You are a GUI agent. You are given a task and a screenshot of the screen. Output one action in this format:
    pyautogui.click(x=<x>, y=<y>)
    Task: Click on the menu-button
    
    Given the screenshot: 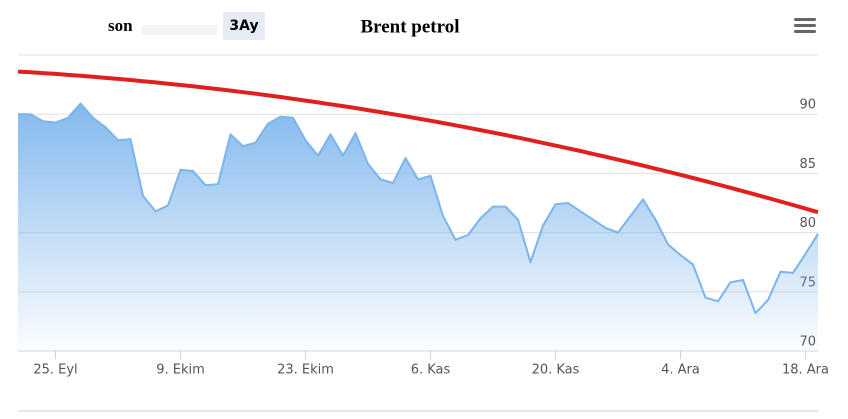 What is the action you would take?
    pyautogui.click(x=805, y=25)
    